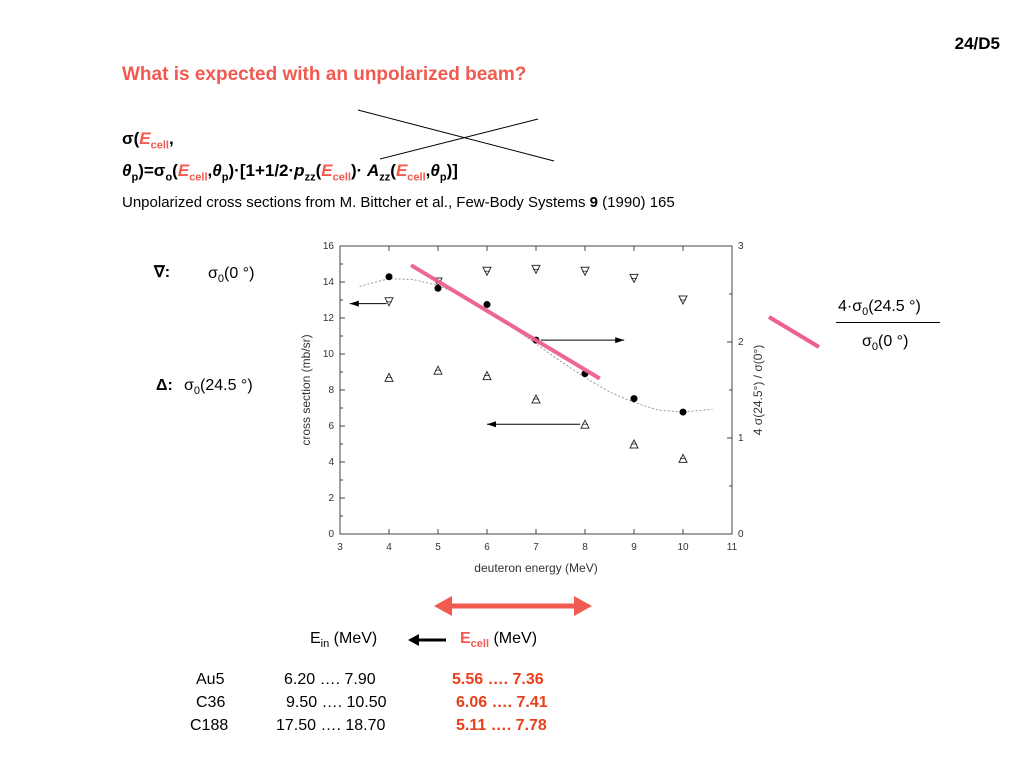 The width and height of the screenshot is (1024, 768). Describe the element at coordinates (513, 606) in the screenshot. I see `double-arrow-icon` at that location.